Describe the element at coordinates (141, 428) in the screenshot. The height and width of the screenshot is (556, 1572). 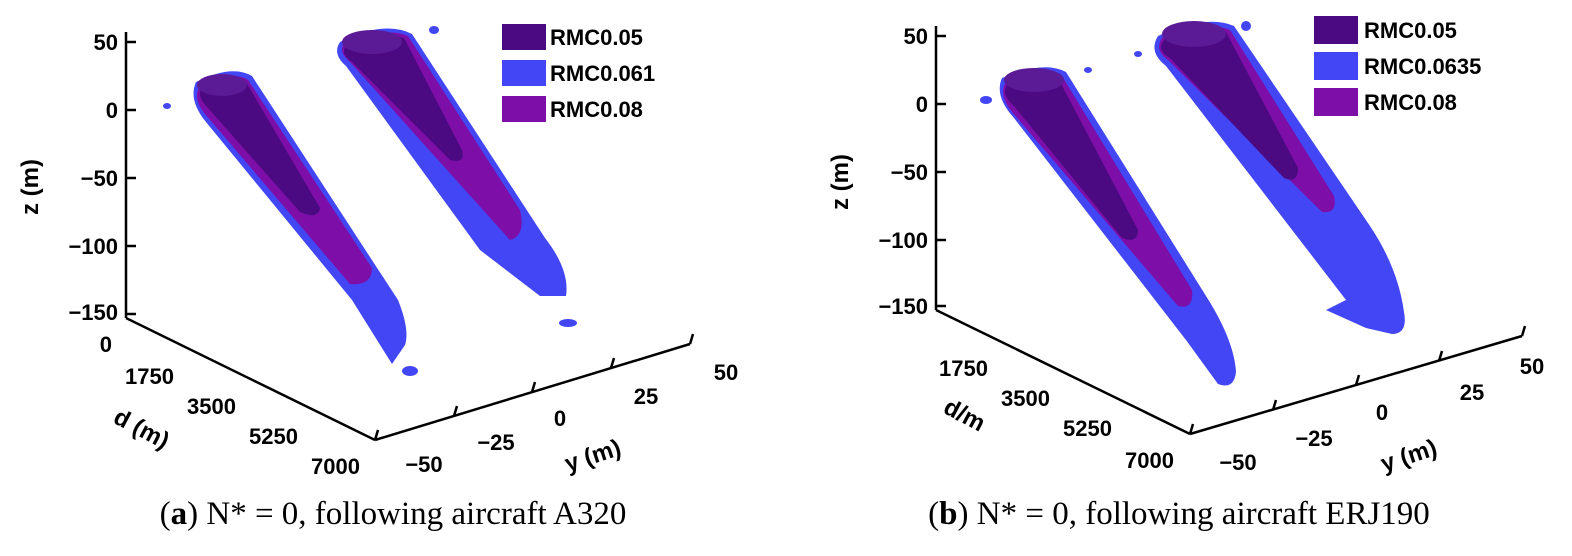
I see `d-axis-label: d (m)` at that location.